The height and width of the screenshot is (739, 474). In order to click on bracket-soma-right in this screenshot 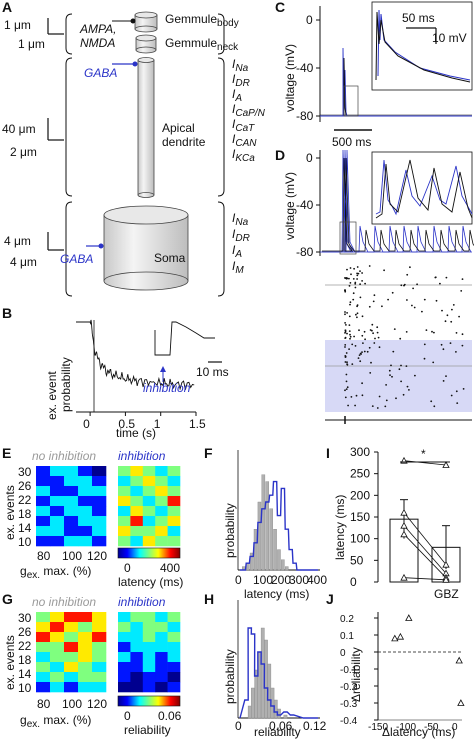, I will do `click(221, 249)`.